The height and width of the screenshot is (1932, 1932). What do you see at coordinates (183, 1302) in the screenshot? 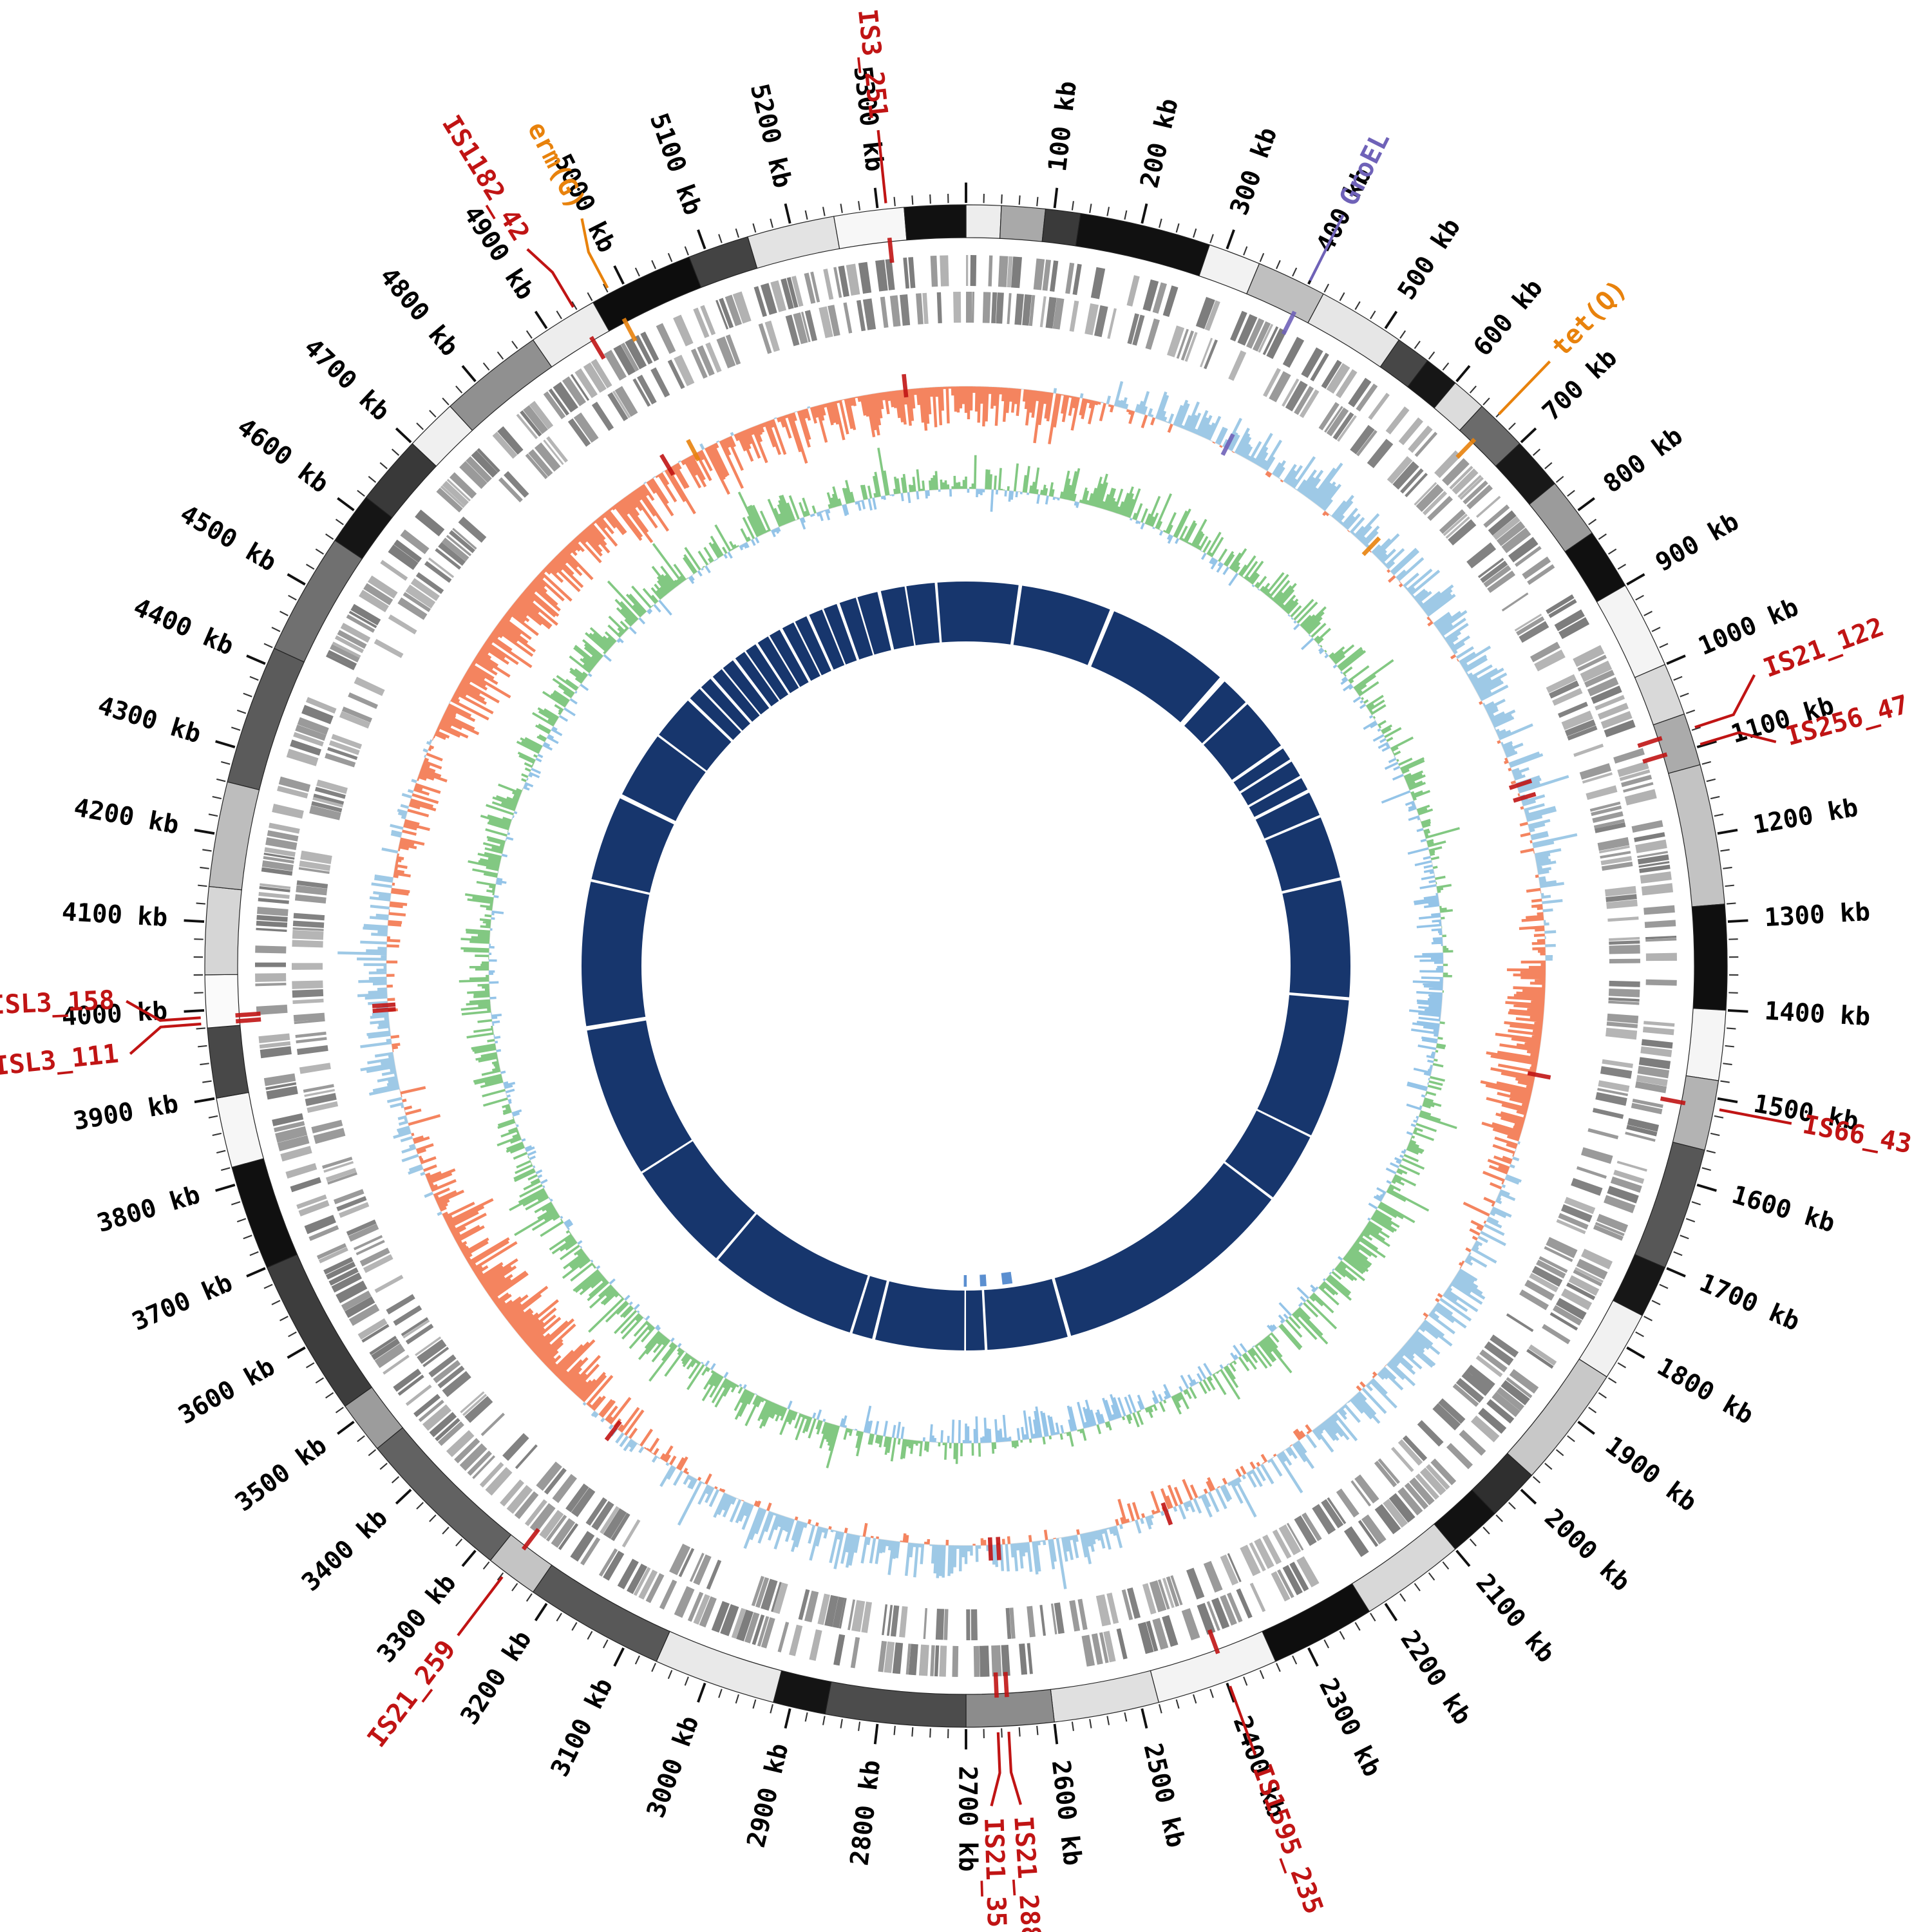
I see `tick-label: 3700 kb` at bounding box center [183, 1302].